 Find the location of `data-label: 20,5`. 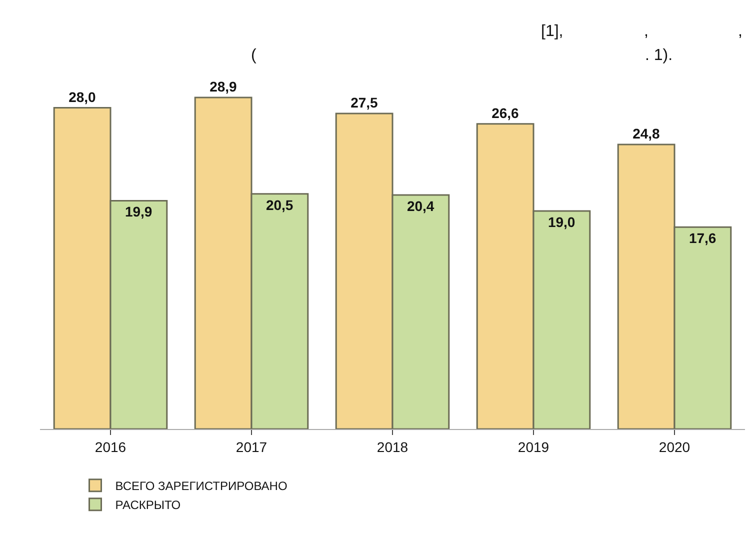

data-label: 20,5 is located at coordinates (280, 204).